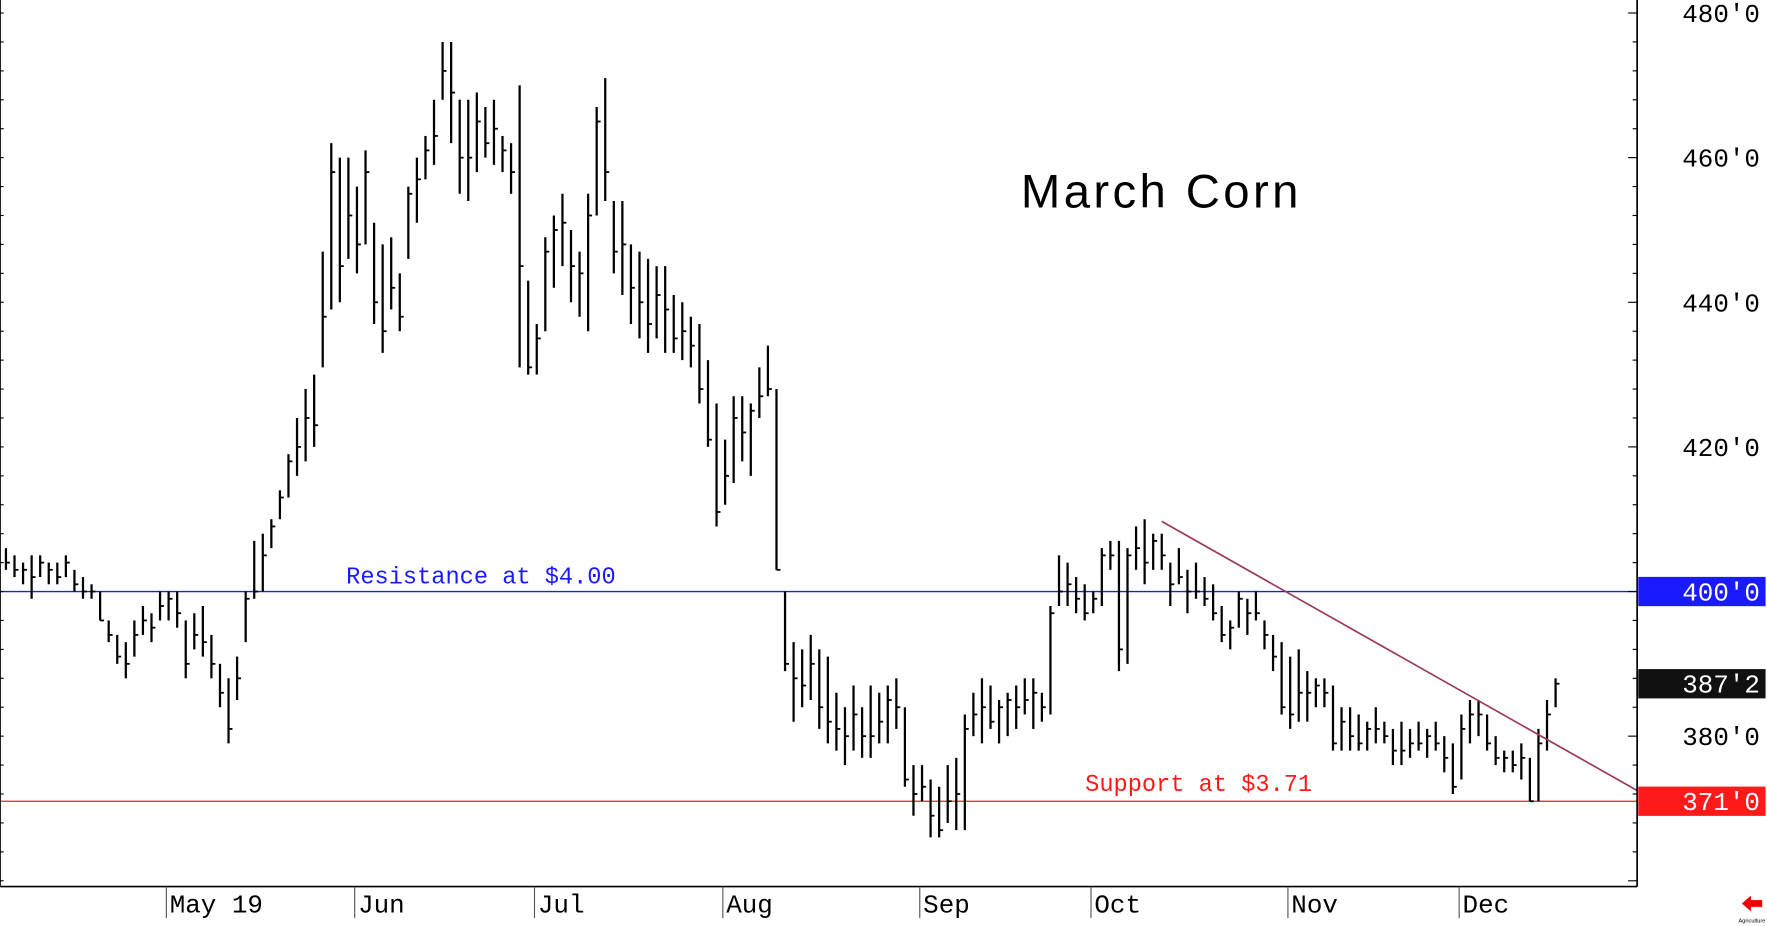 The width and height of the screenshot is (1767, 926). What do you see at coordinates (216, 905) in the screenshot?
I see `x-tick-label: May 19` at bounding box center [216, 905].